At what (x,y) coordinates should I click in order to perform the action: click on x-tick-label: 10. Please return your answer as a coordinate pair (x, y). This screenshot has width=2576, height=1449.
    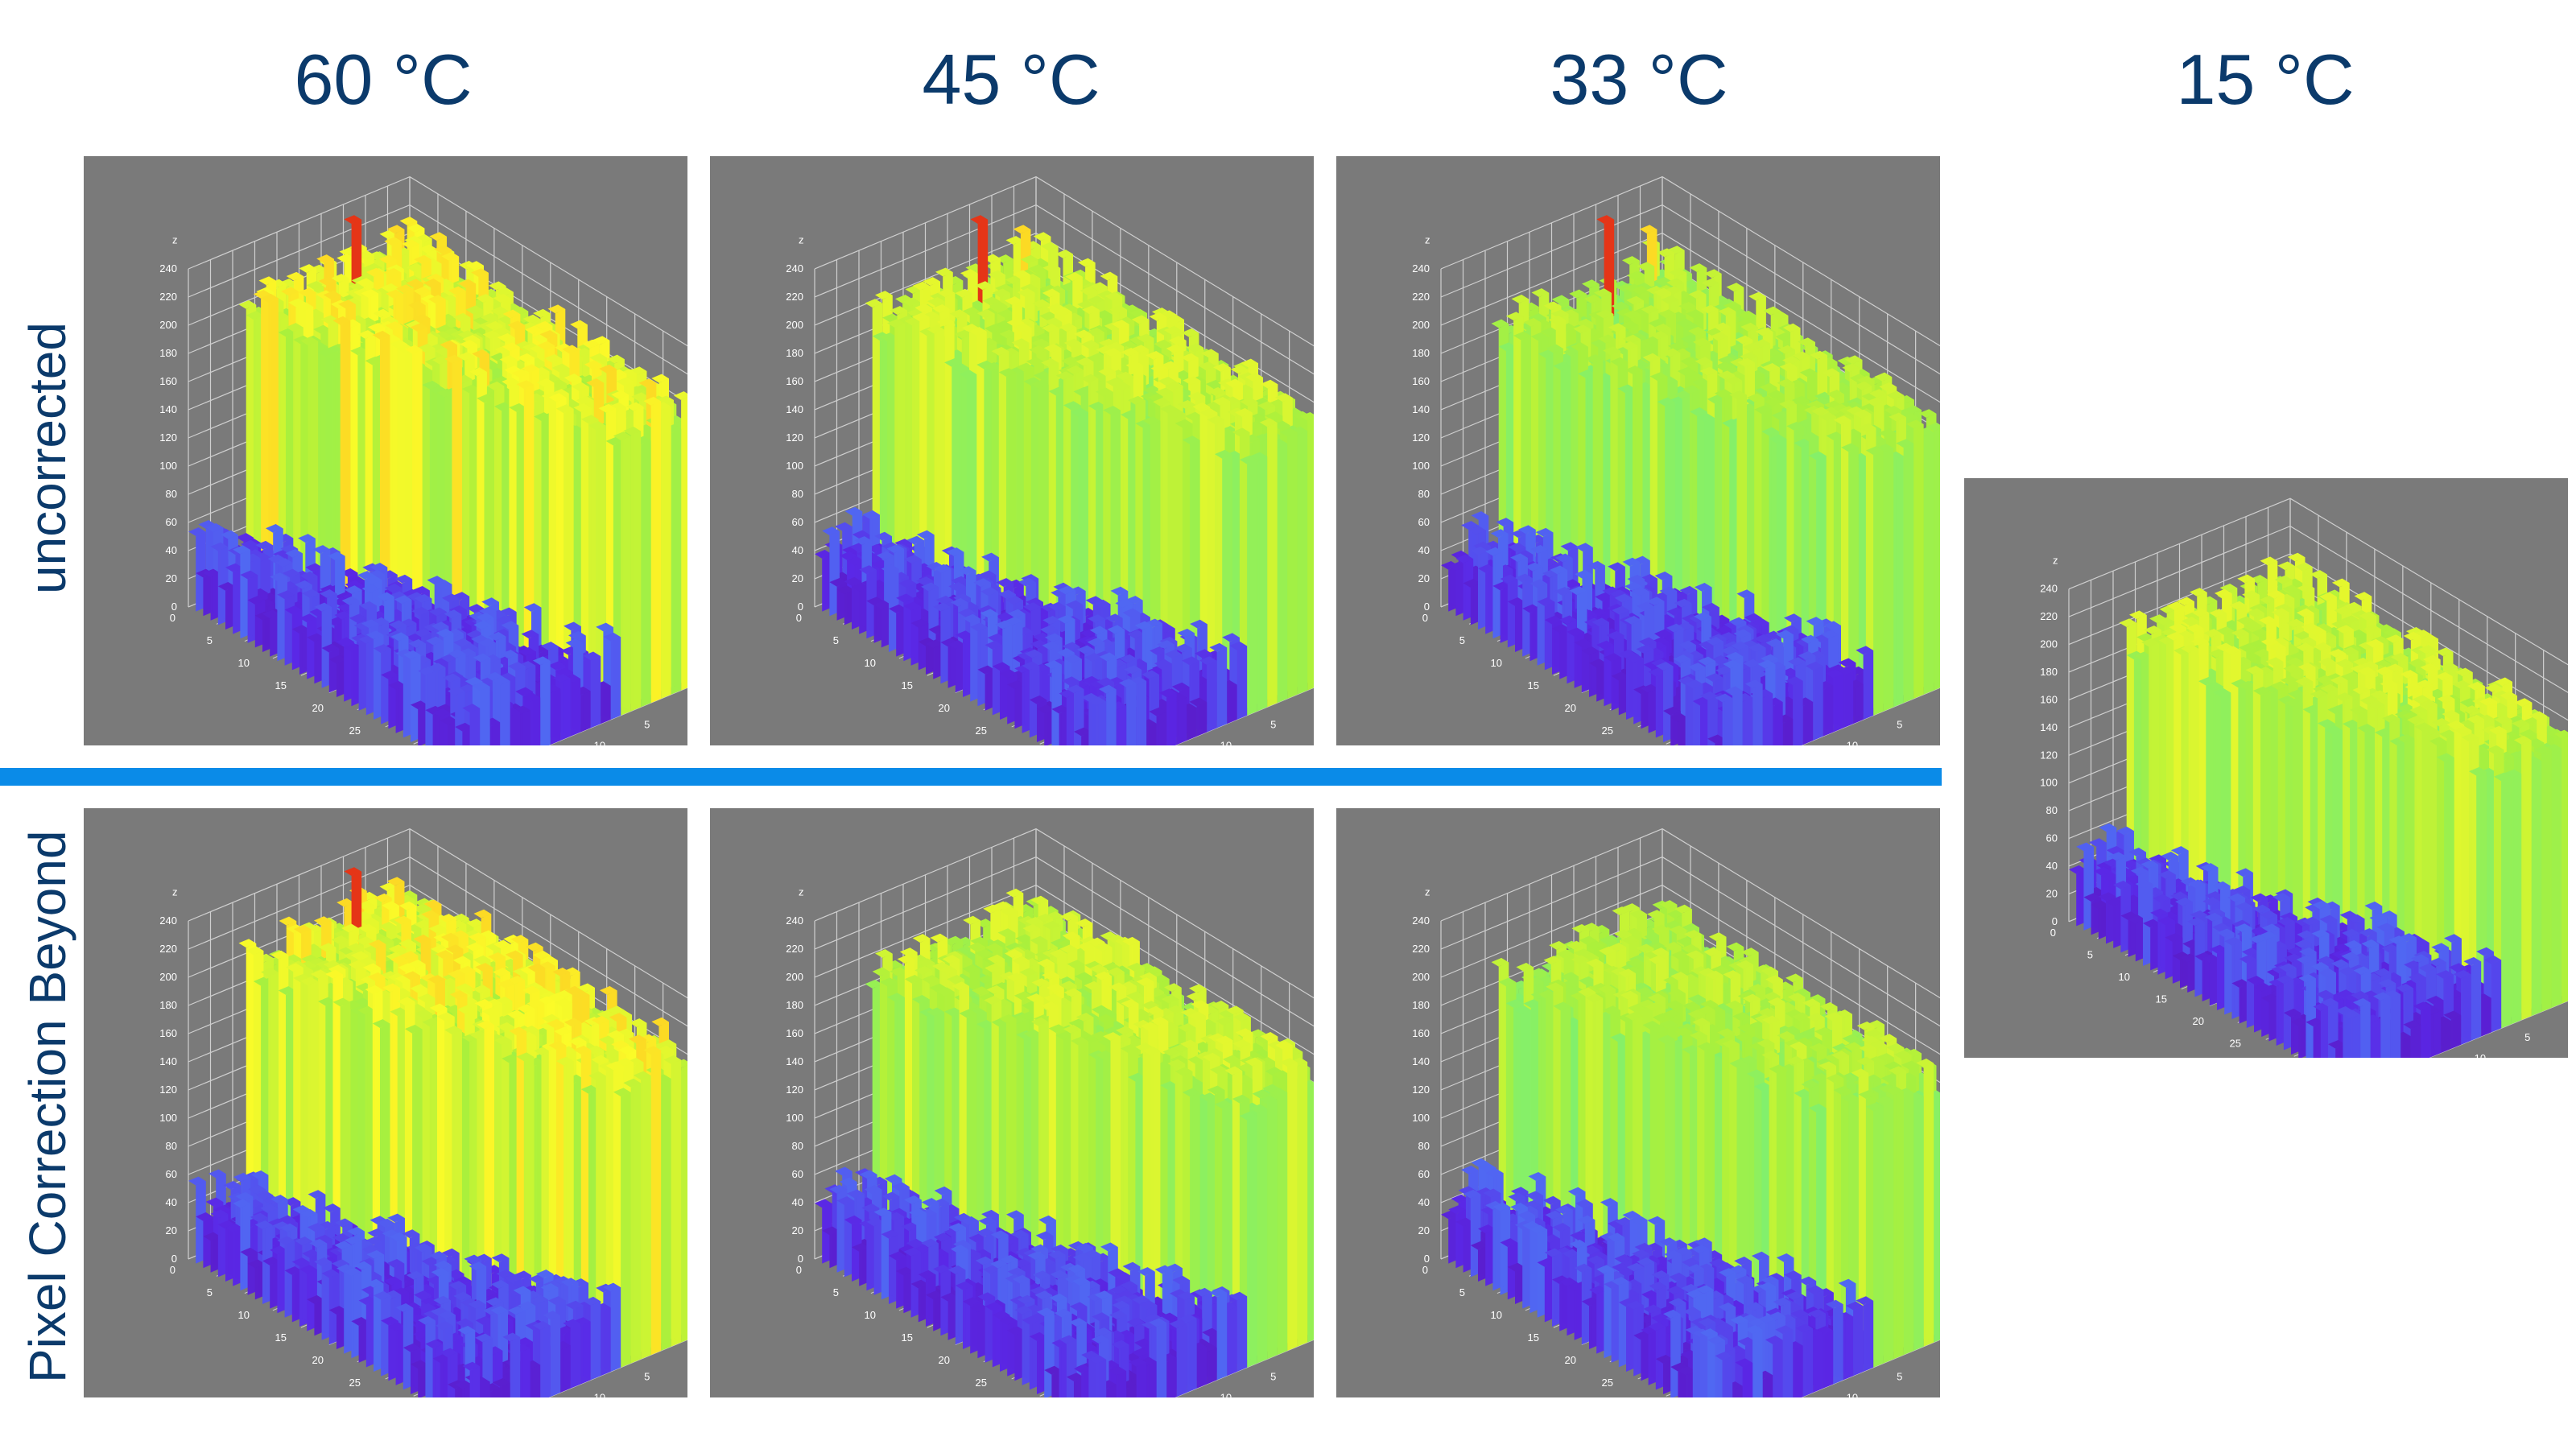
    Looking at the image, I should click on (244, 663).